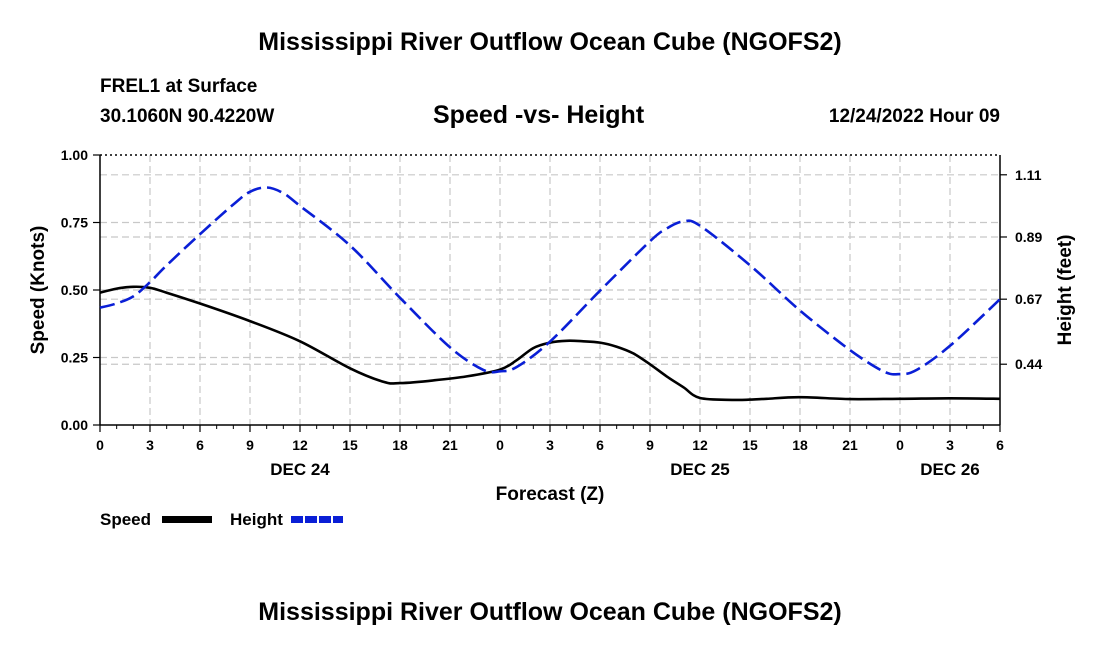 The height and width of the screenshot is (650, 1100). Describe the element at coordinates (74, 155) in the screenshot. I see `y-tick-label-4: 1.00` at that location.